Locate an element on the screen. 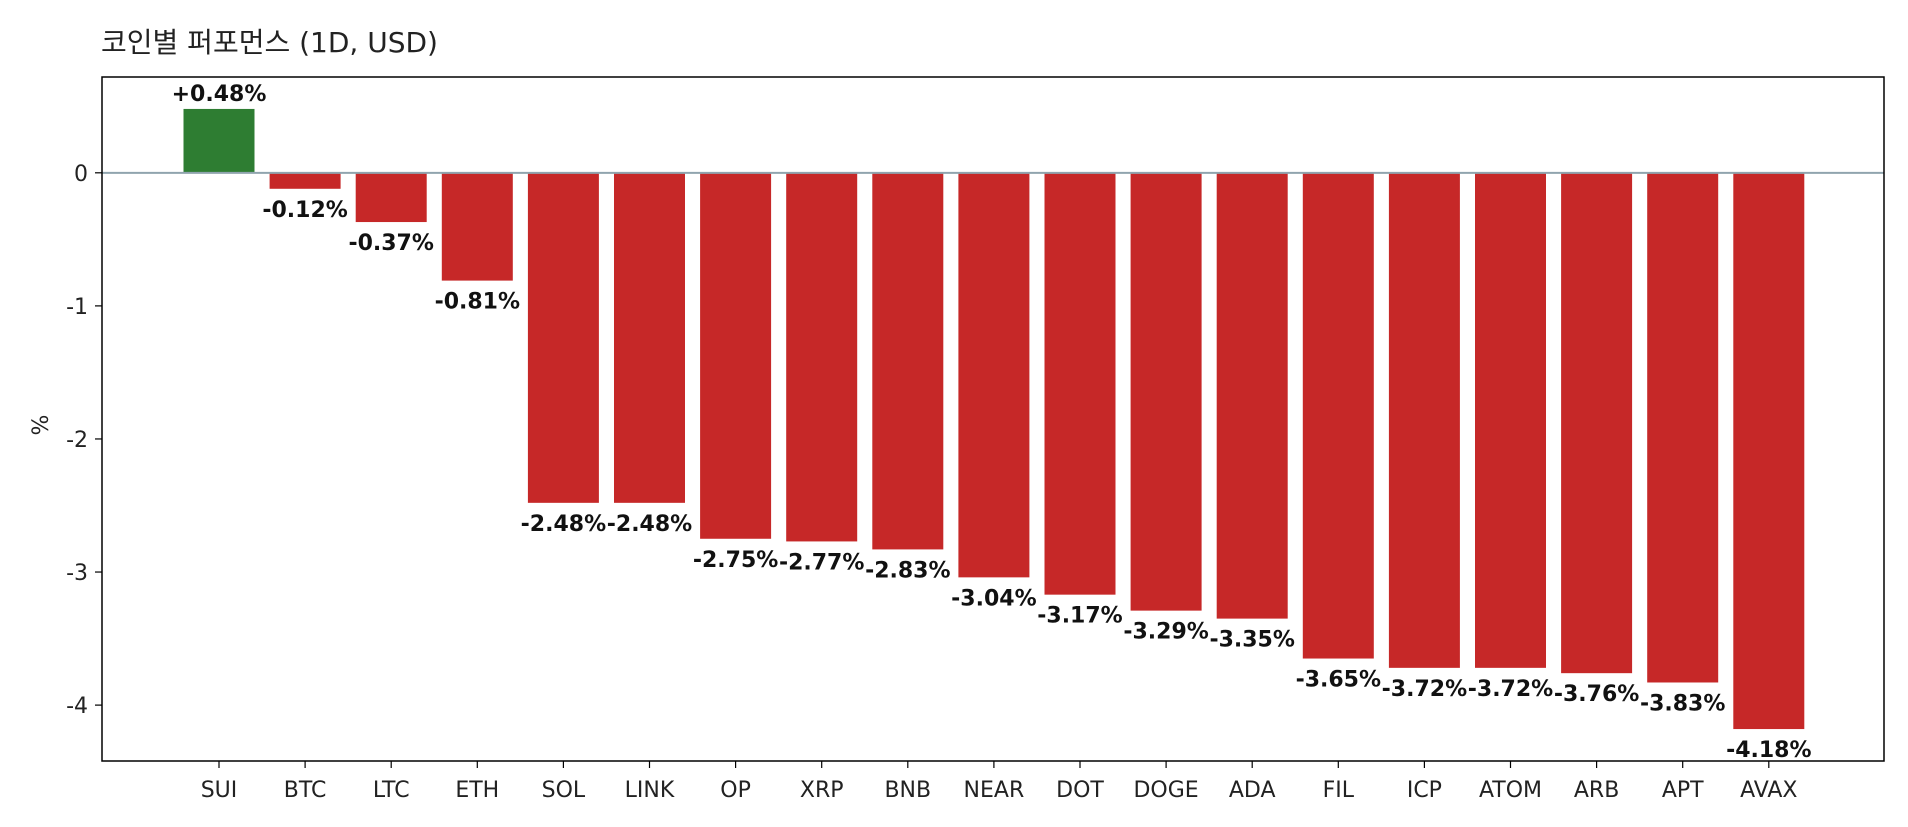  y-axis-label: % is located at coordinates (41, 425).